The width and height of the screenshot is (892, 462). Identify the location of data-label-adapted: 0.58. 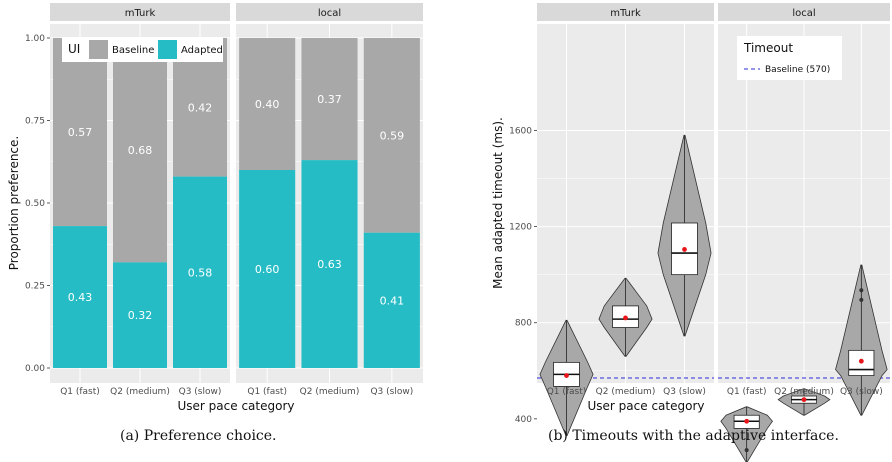
(200, 272).